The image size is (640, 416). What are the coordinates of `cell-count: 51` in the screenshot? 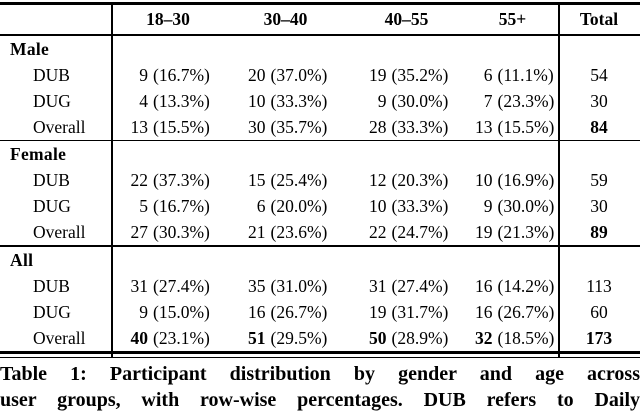 It's located at (257, 337).